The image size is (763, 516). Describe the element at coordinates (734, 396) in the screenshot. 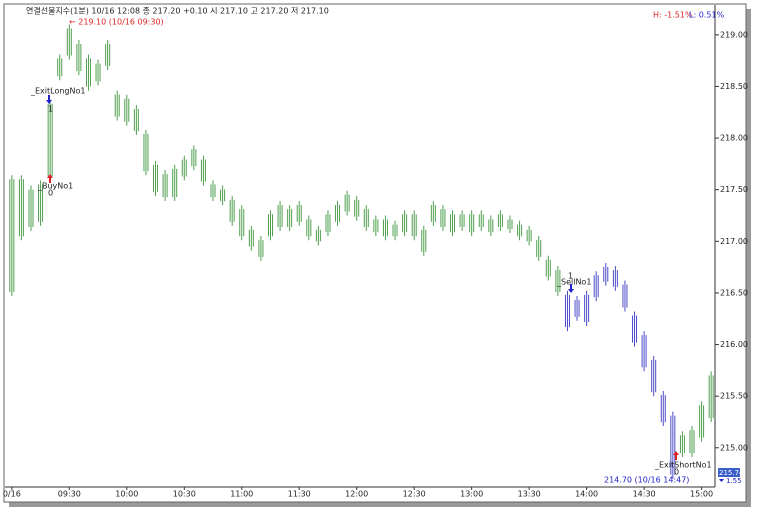

I see `y-tick-label: 215.50` at that location.